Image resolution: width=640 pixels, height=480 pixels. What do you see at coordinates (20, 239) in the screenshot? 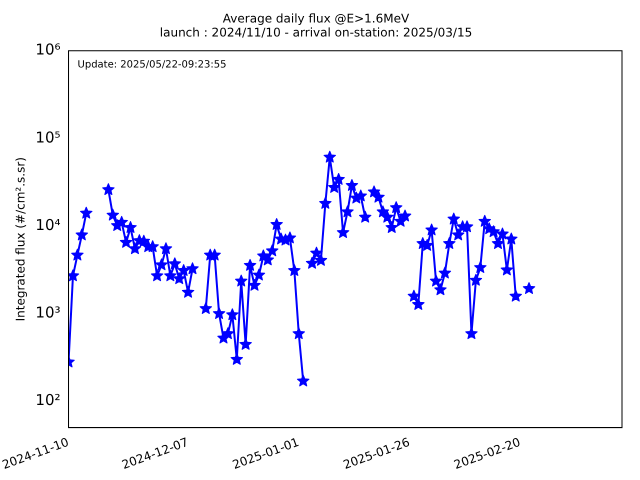
I see `y-axis-title: Integrated flux (#/cm².s.sr)` at bounding box center [20, 239].